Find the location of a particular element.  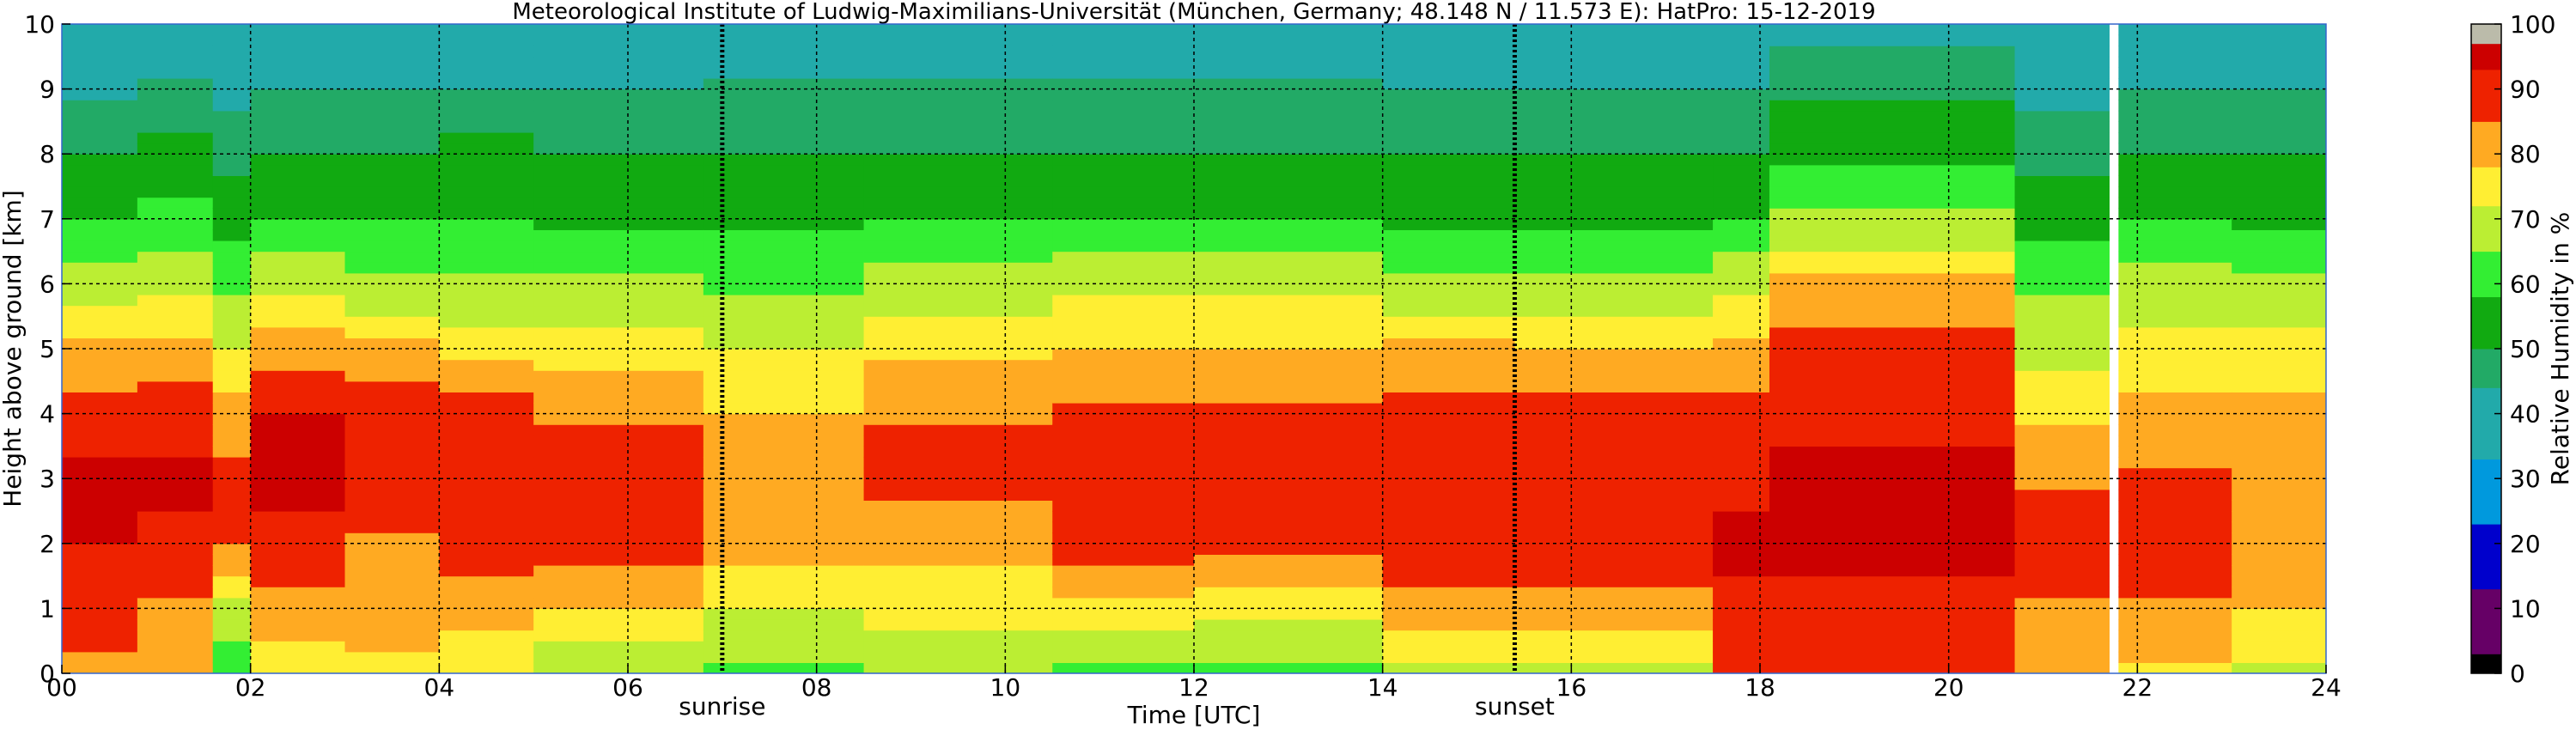

colorbar-tick-label: 60 is located at coordinates (2525, 284).